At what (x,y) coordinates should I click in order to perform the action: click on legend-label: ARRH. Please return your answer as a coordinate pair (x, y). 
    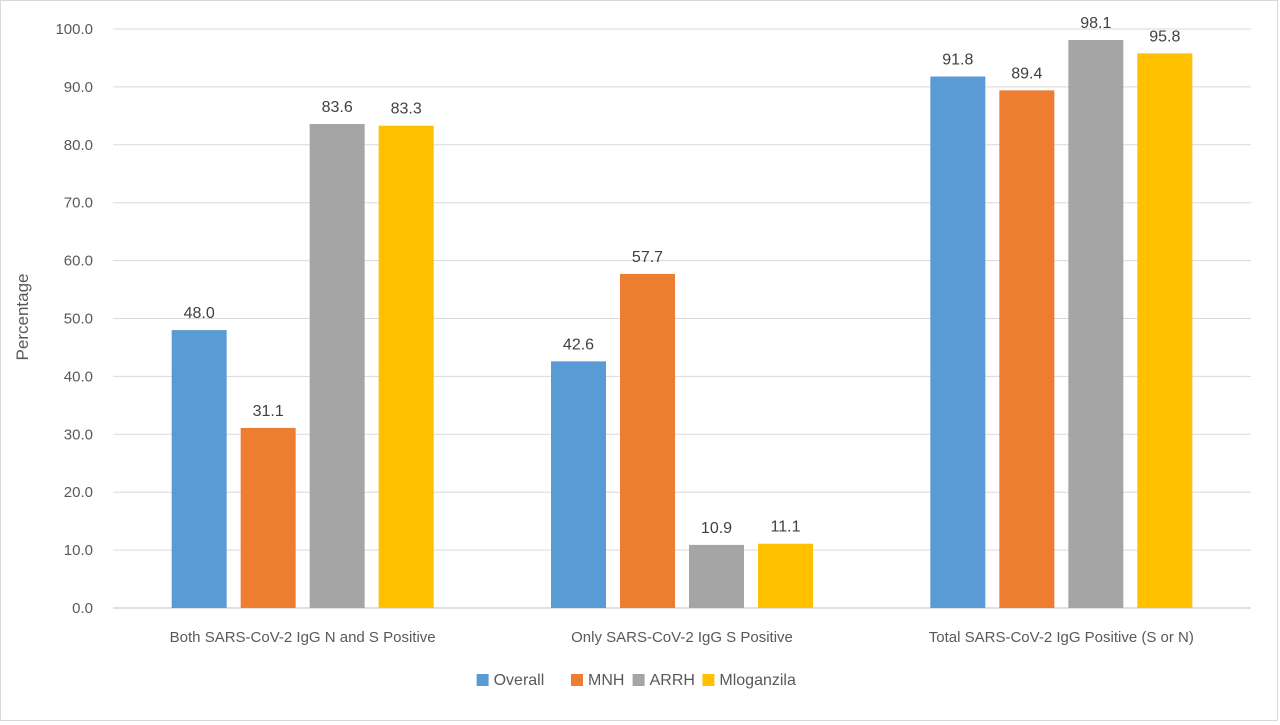
    Looking at the image, I should click on (672, 680).